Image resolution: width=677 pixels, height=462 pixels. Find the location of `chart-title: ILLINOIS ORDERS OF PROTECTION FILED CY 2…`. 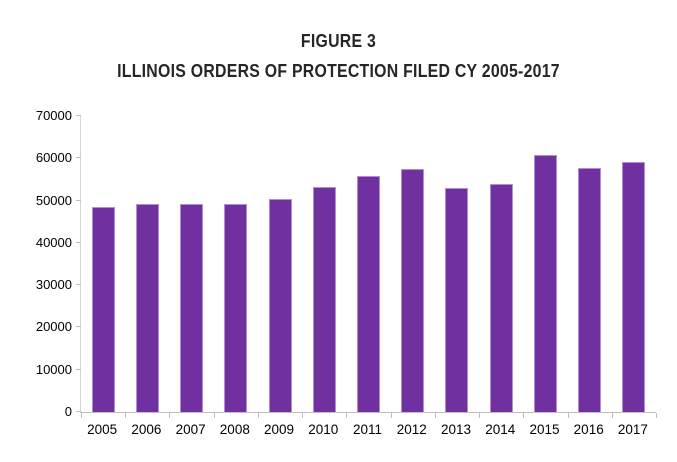

chart-title: ILLINOIS ORDERS OF PROTECTION FILED CY 2… is located at coordinates (338, 71).